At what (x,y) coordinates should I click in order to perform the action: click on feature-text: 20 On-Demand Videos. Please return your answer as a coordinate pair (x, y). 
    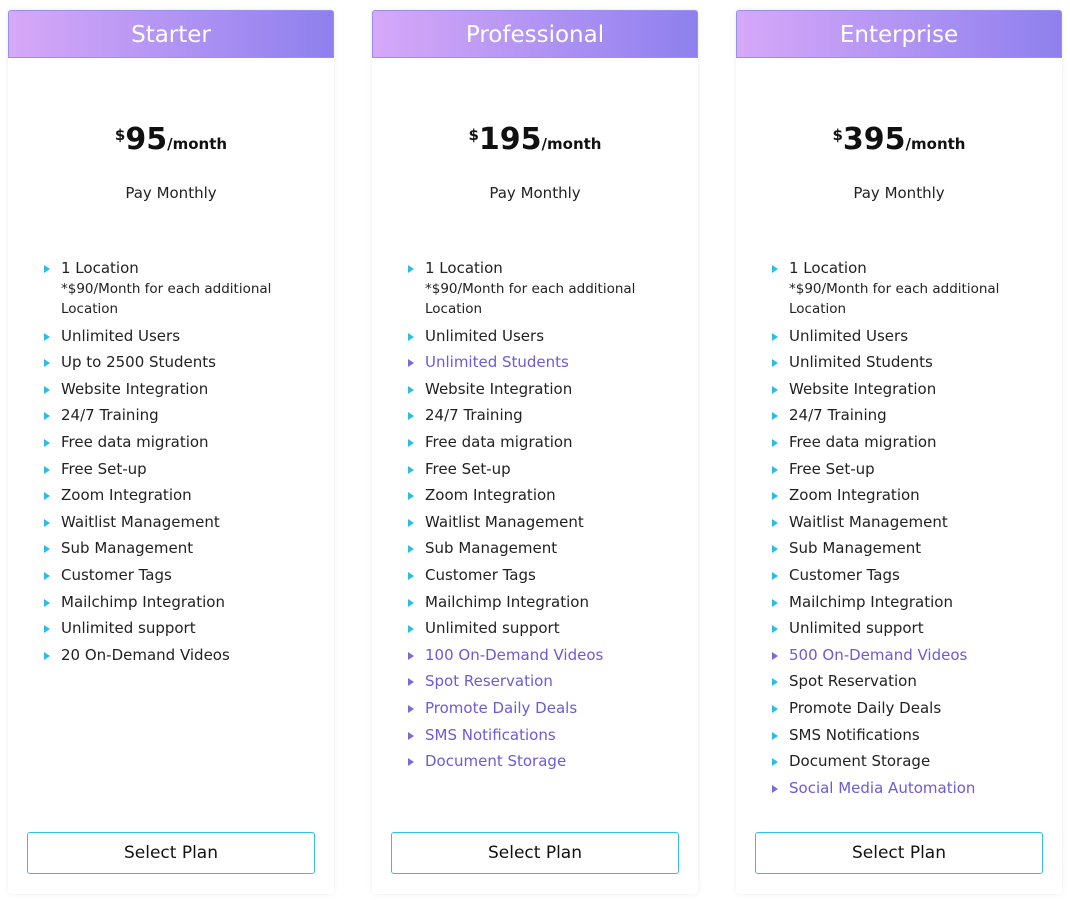
    Looking at the image, I should click on (145, 654).